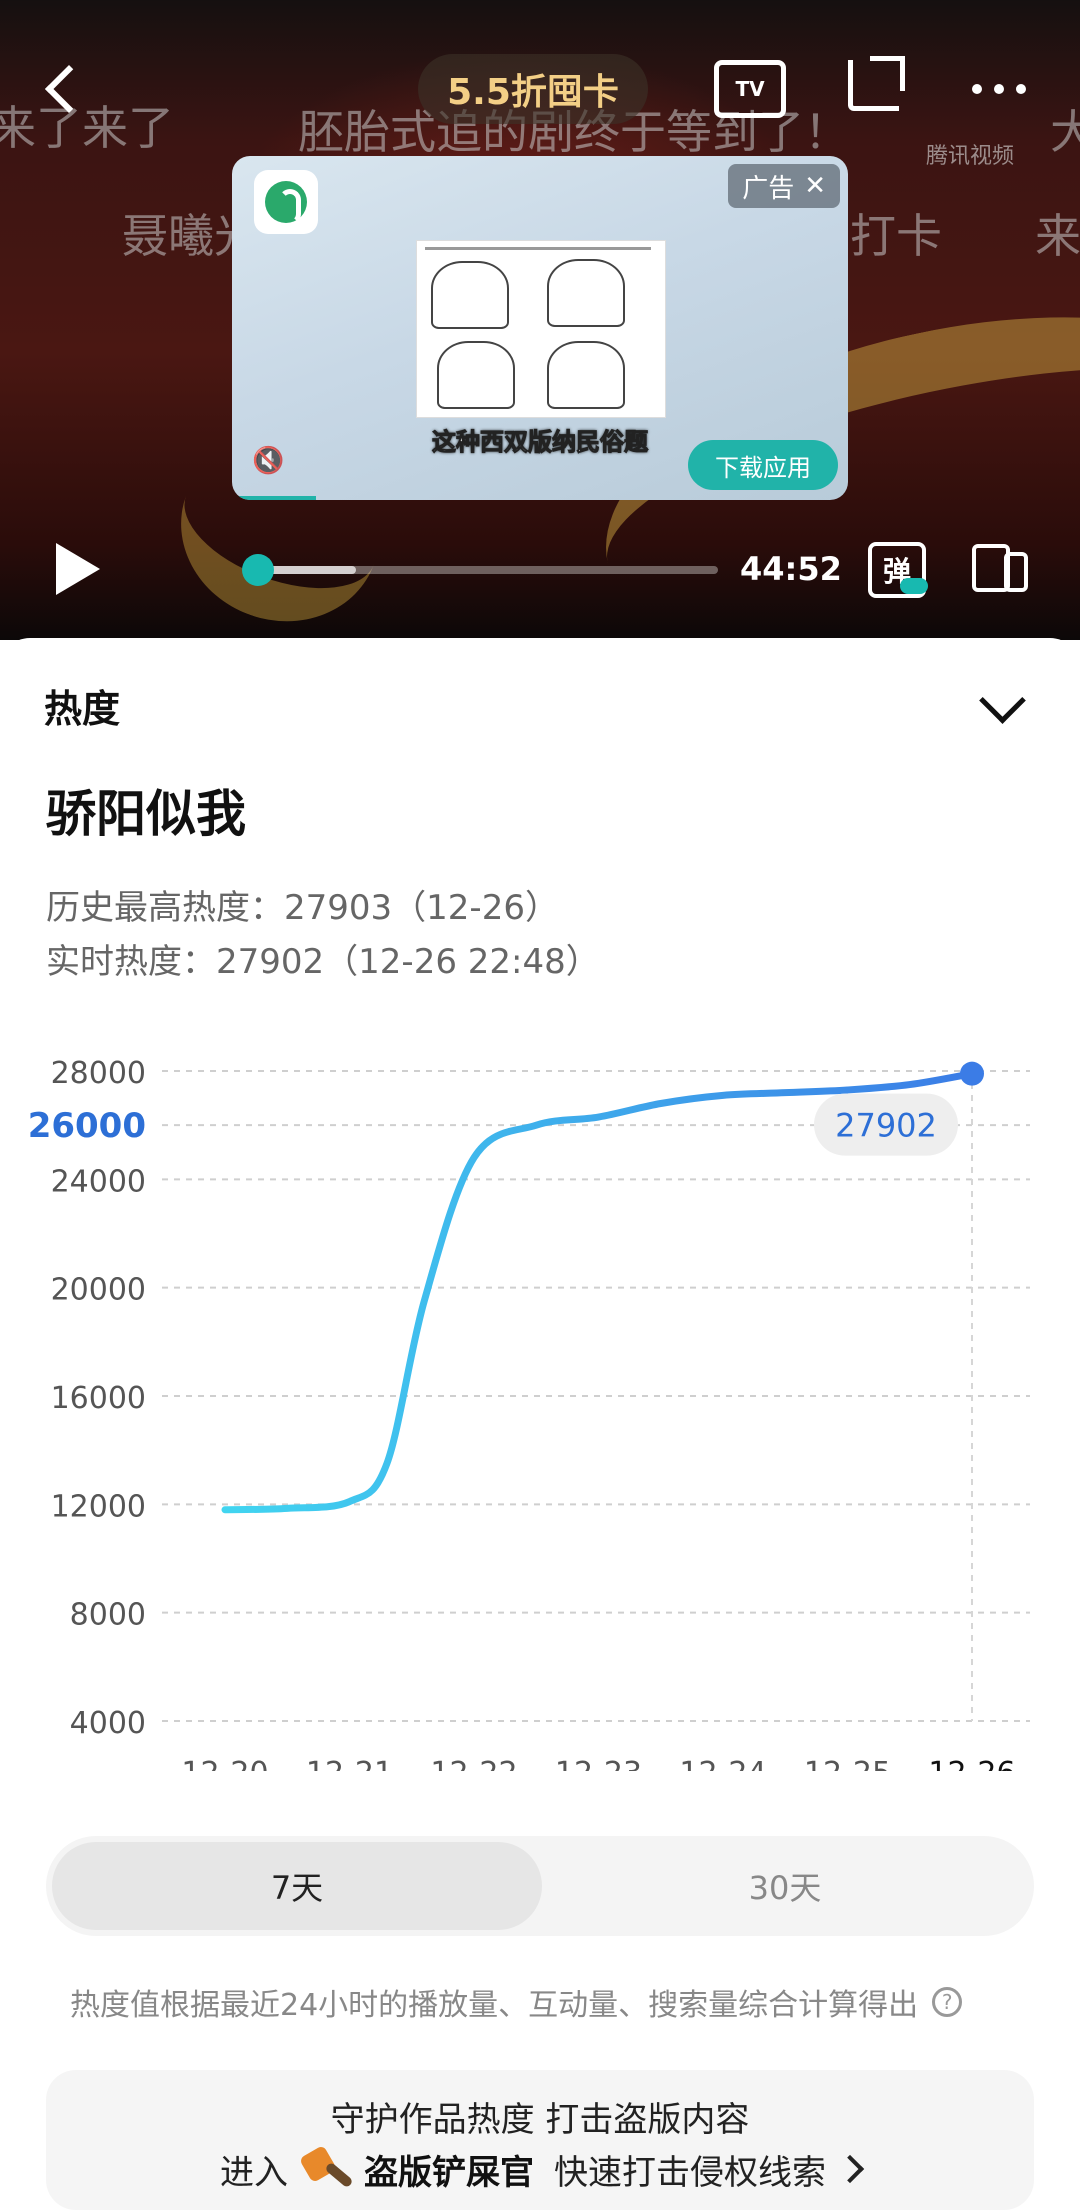  I want to click on show-title: 骄阳似我, so click(146, 814).